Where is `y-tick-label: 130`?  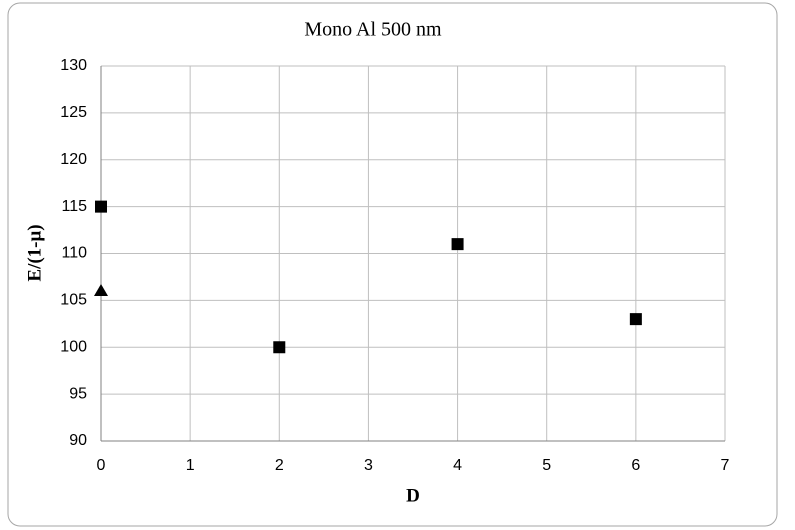
y-tick-label: 130 is located at coordinates (73, 65).